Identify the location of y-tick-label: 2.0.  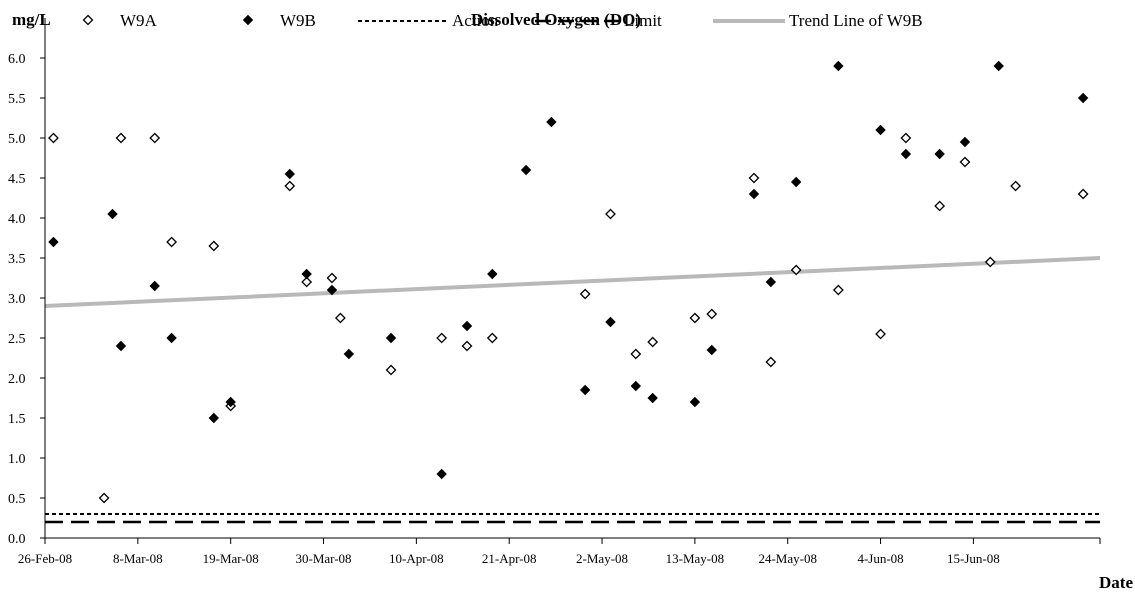
(17, 379).